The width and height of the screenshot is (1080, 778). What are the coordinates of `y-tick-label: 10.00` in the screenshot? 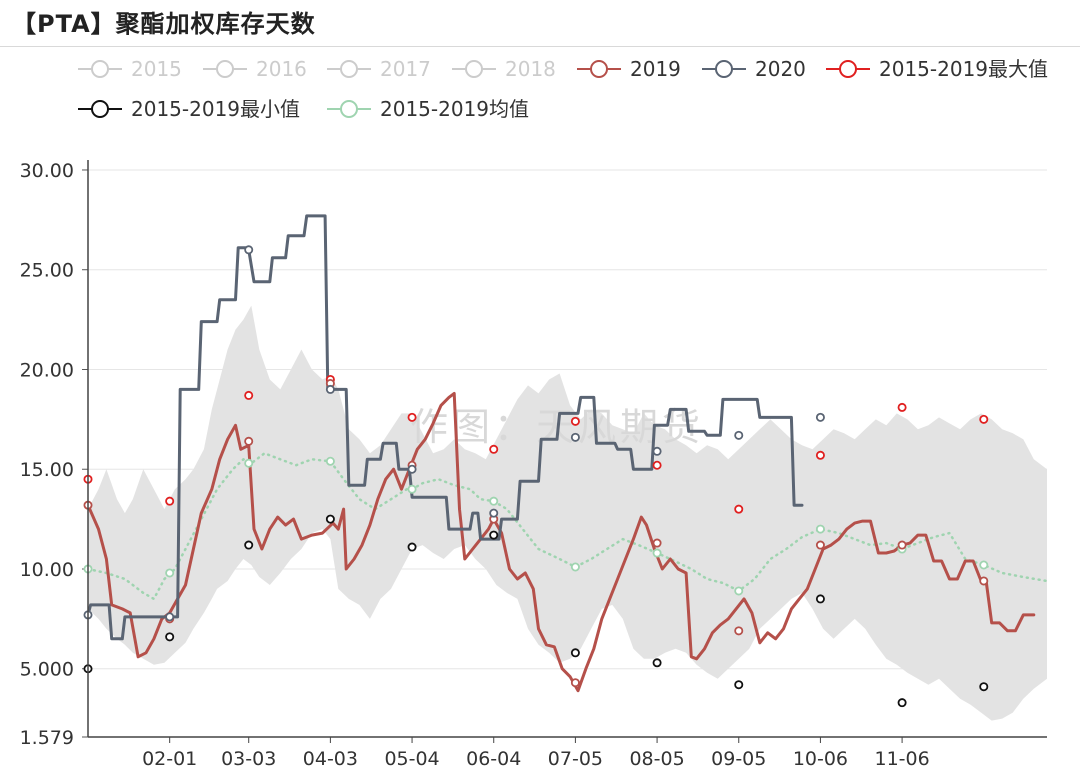 It's located at (47, 570).